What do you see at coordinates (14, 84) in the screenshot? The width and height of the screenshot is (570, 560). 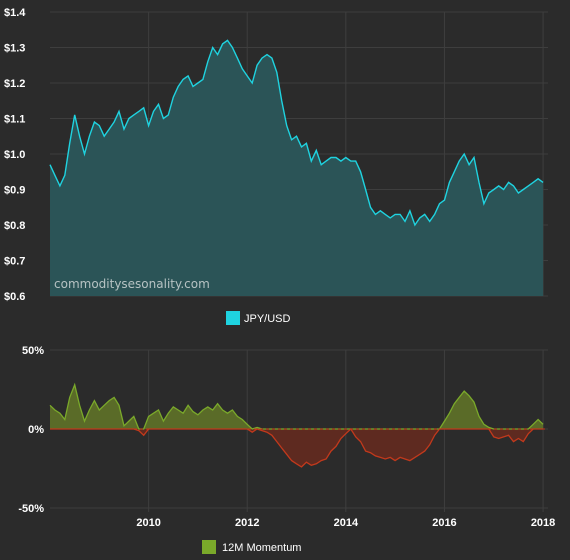 I see `price-y-tick-label: $1.2` at bounding box center [14, 84].